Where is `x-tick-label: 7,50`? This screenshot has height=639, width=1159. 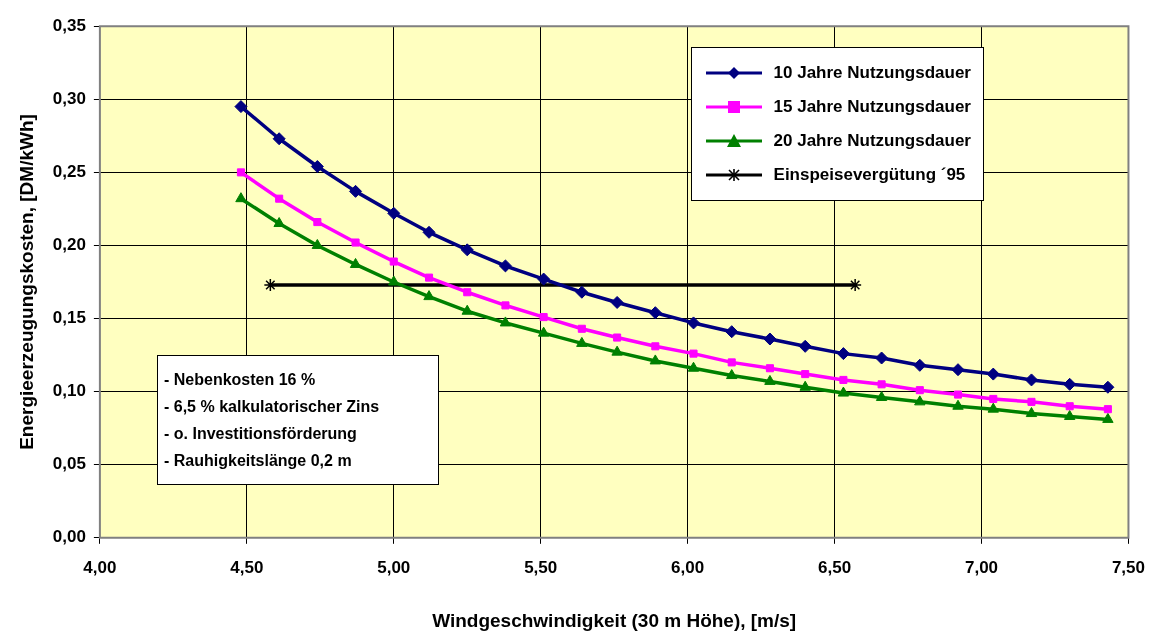
x-tick-label: 7,50 is located at coordinates (1128, 567).